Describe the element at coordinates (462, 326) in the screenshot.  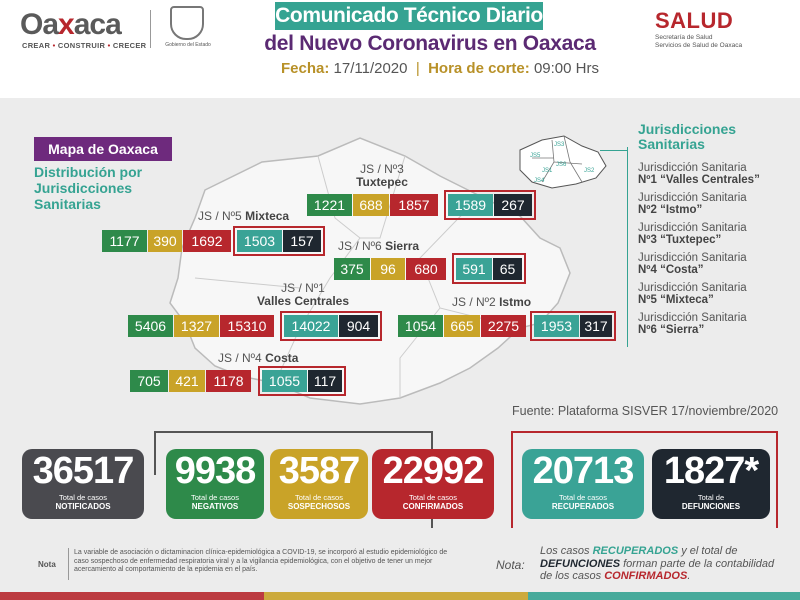
I see `js2-sospechosos: 665` at that location.